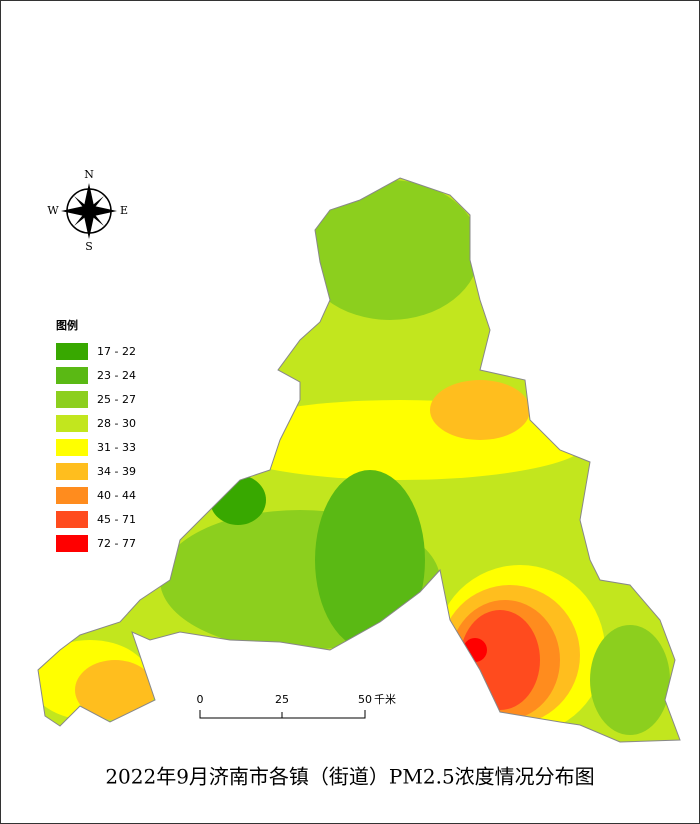  What do you see at coordinates (67, 325) in the screenshot?
I see `legend-title: 图例` at bounding box center [67, 325].